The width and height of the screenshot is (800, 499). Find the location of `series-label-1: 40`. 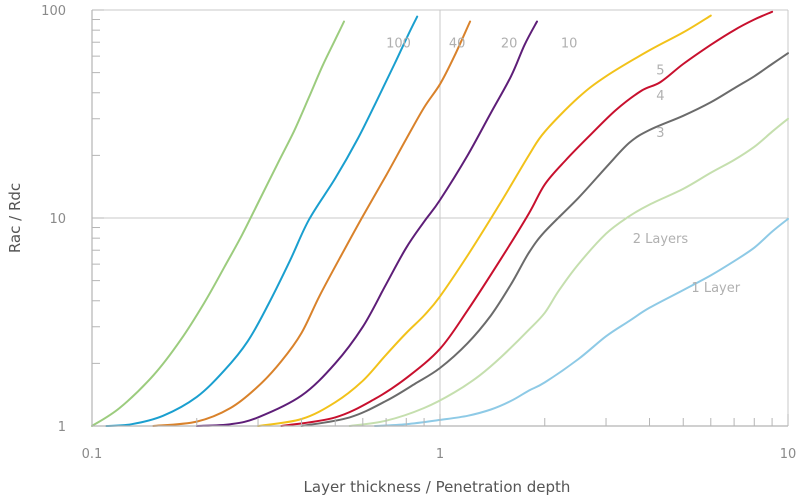

series-label-1: 40 is located at coordinates (457, 44).